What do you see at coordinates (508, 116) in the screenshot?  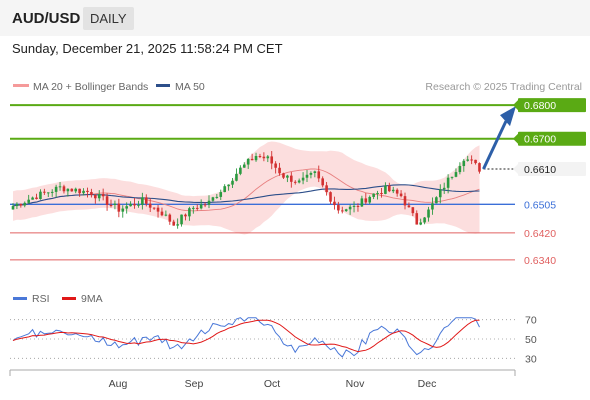 I see `target-arrow-head` at bounding box center [508, 116].